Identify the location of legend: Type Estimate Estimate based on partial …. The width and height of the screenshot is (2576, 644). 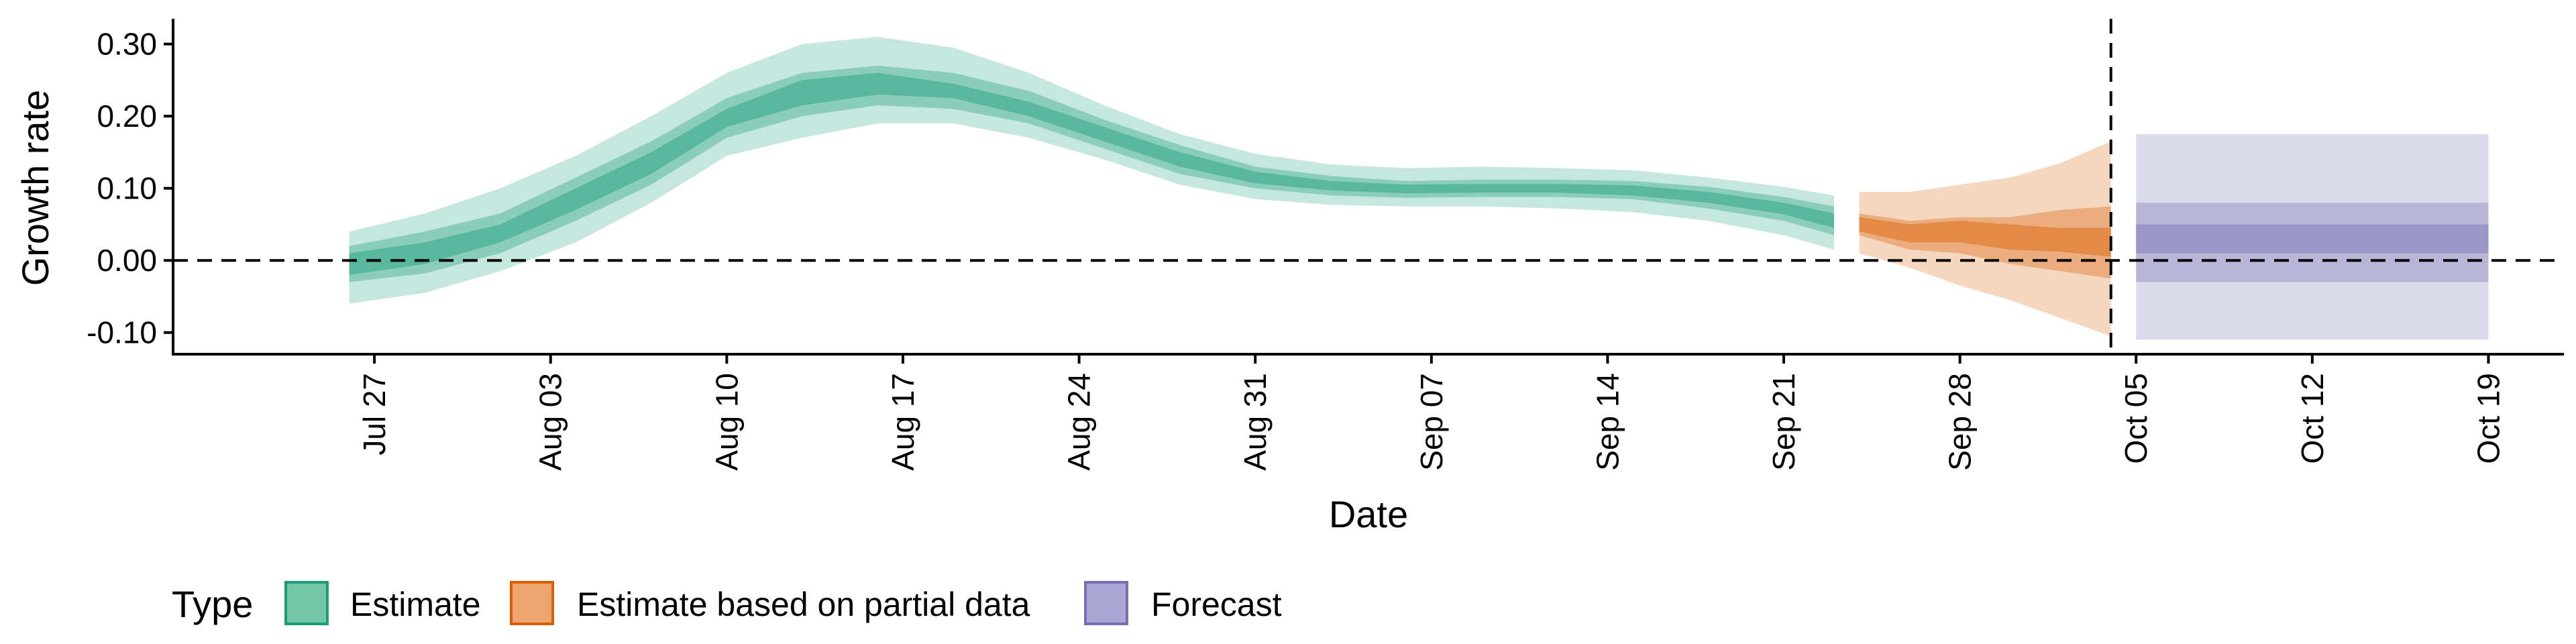
(727, 603).